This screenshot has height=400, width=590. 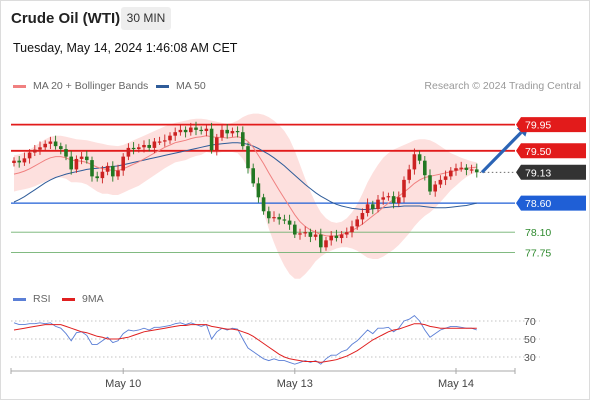 What do you see at coordinates (19, 86) in the screenshot?
I see `ma20-swatch-icon` at bounding box center [19, 86].